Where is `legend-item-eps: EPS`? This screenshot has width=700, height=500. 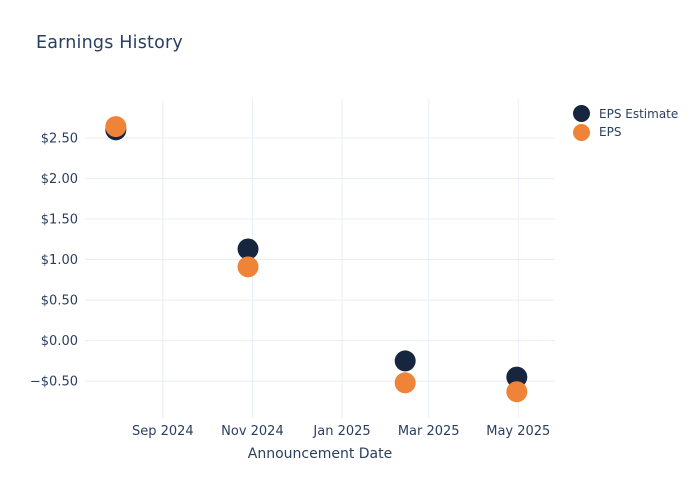
legend-item-eps: EPS is located at coordinates (625, 132).